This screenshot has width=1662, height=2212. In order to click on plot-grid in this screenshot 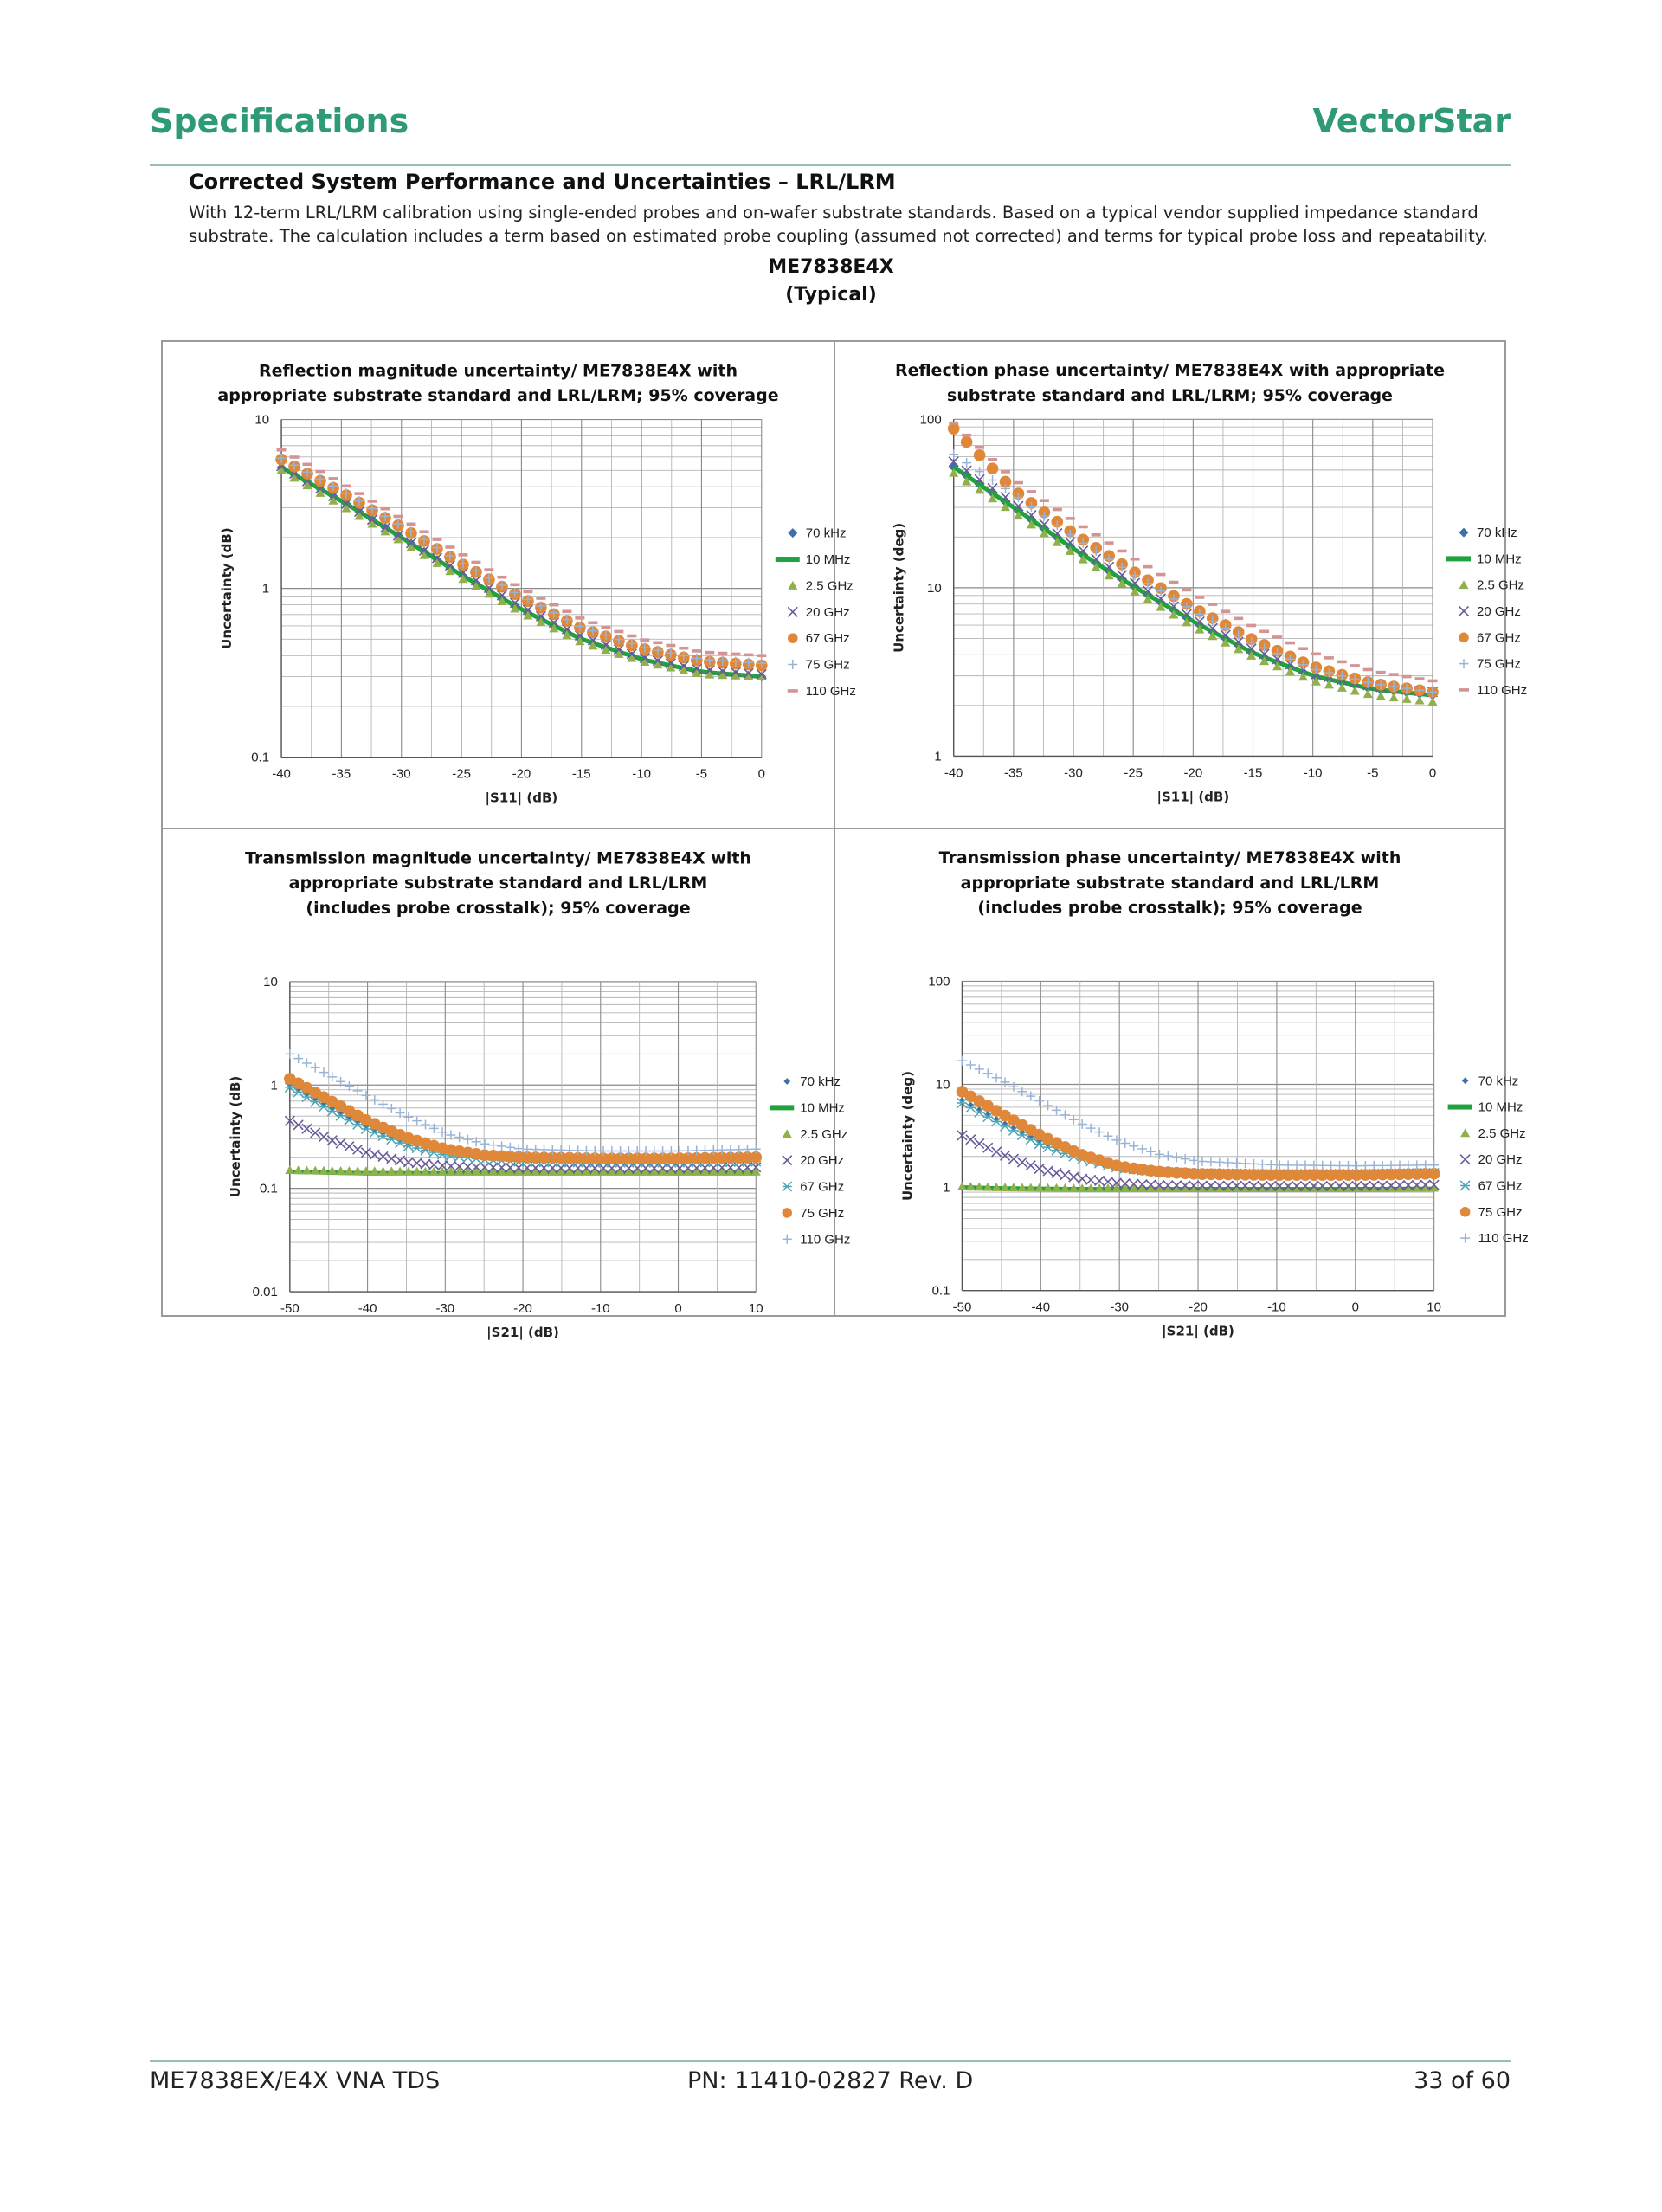, I will do `click(523, 1137)`.